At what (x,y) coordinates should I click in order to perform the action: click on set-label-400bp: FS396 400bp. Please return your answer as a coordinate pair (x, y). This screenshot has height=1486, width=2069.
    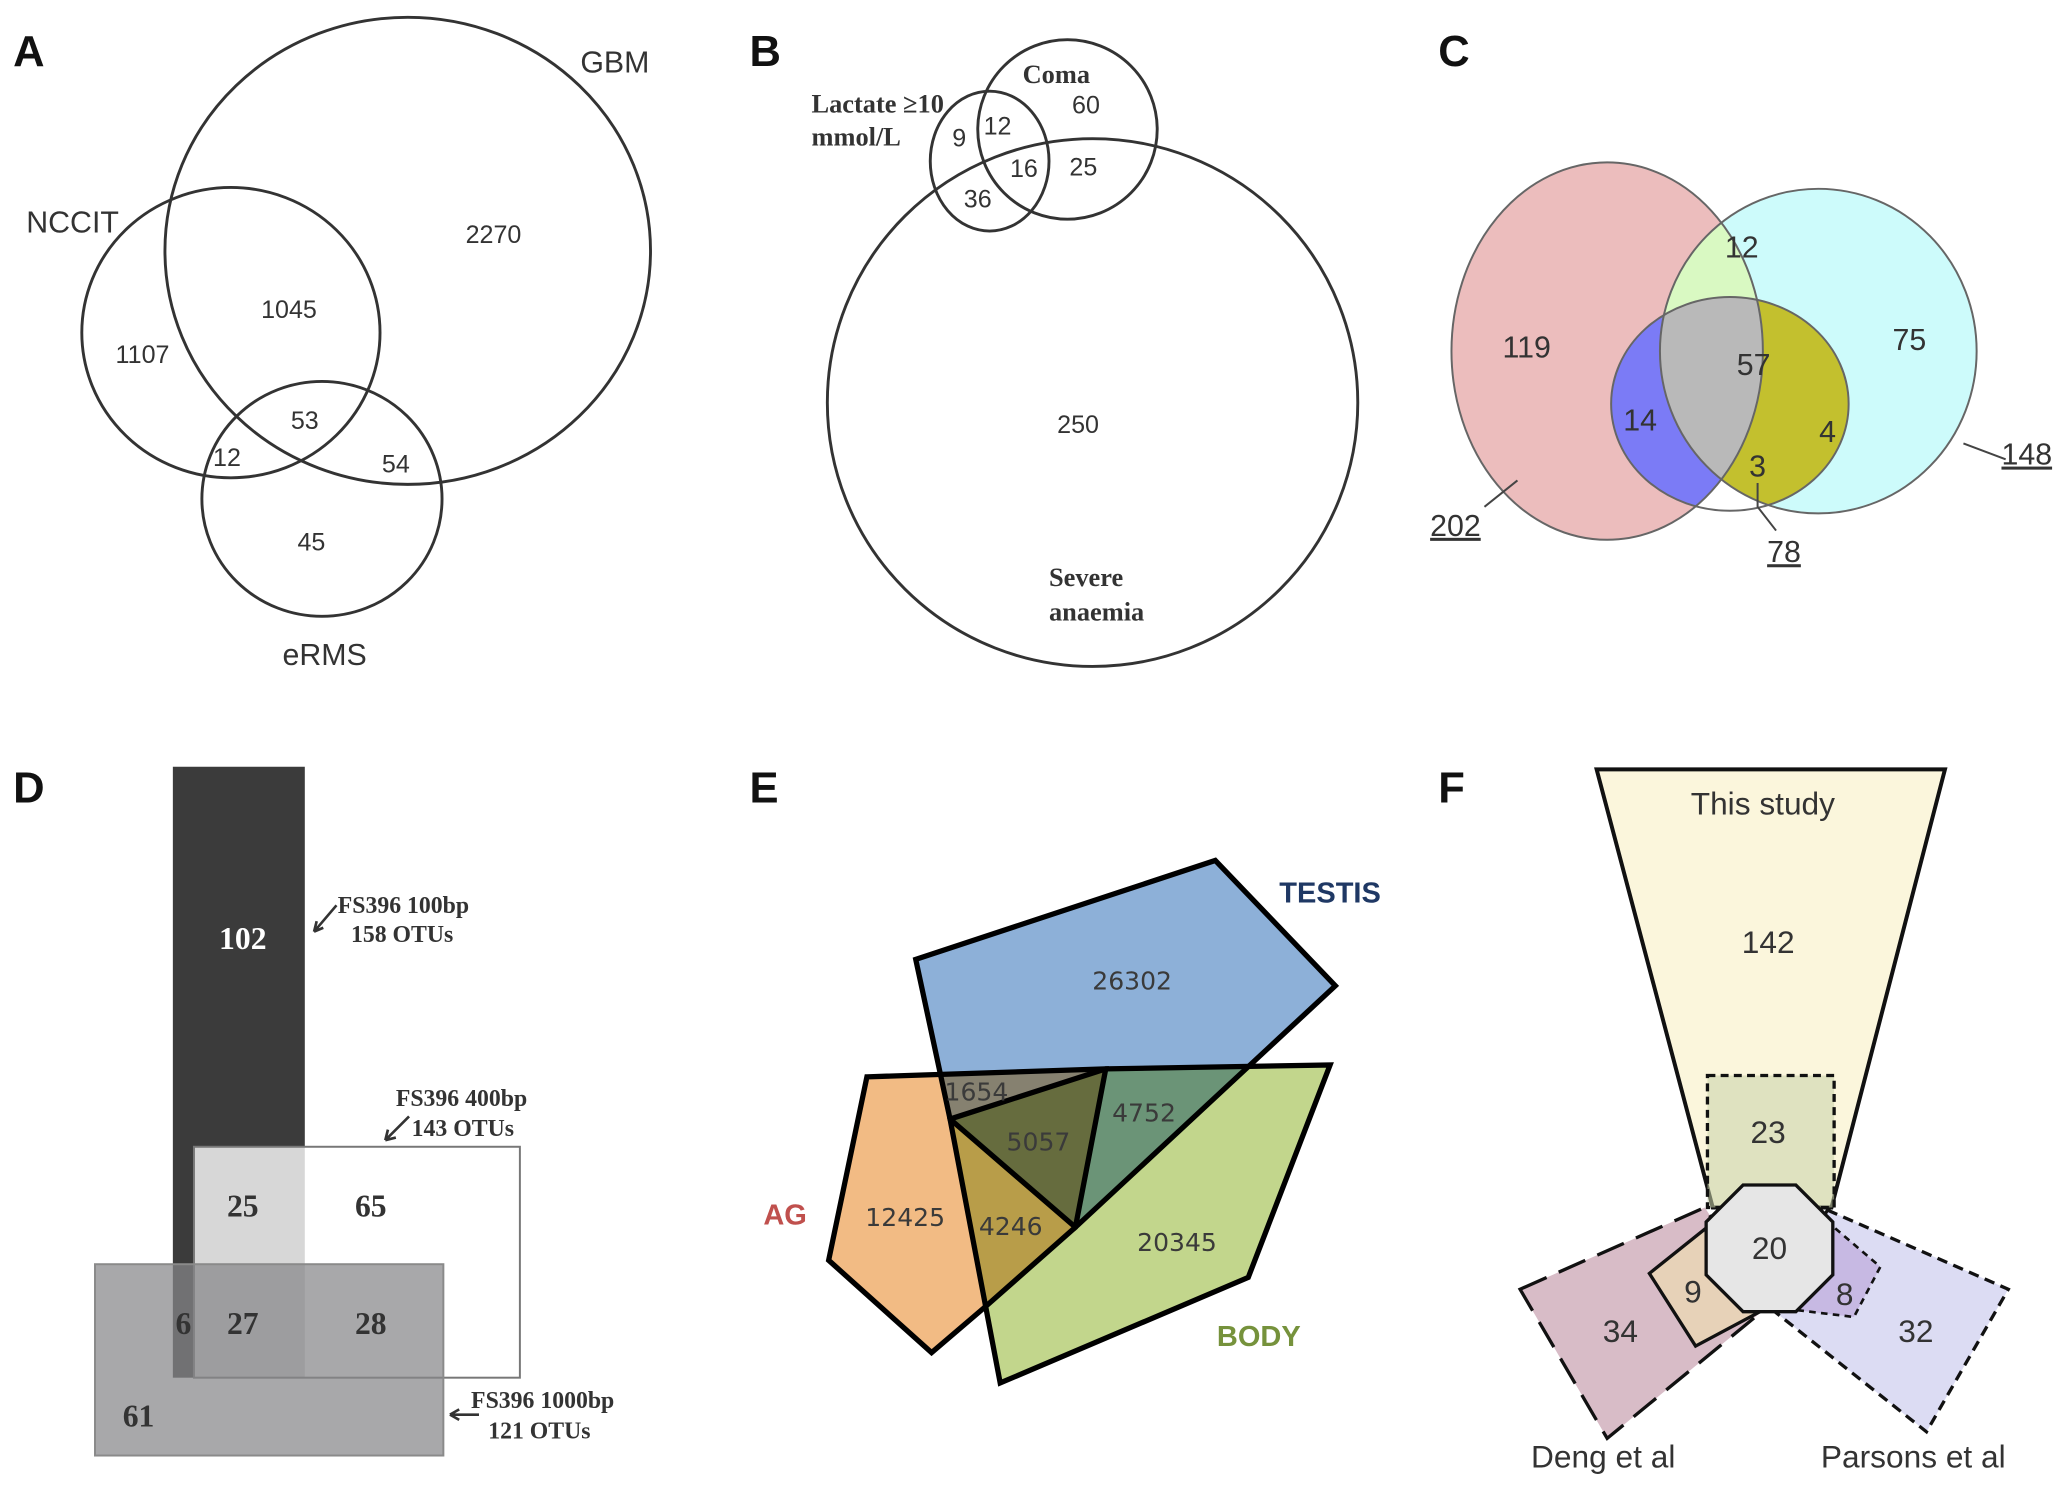
    Looking at the image, I should click on (461, 1099).